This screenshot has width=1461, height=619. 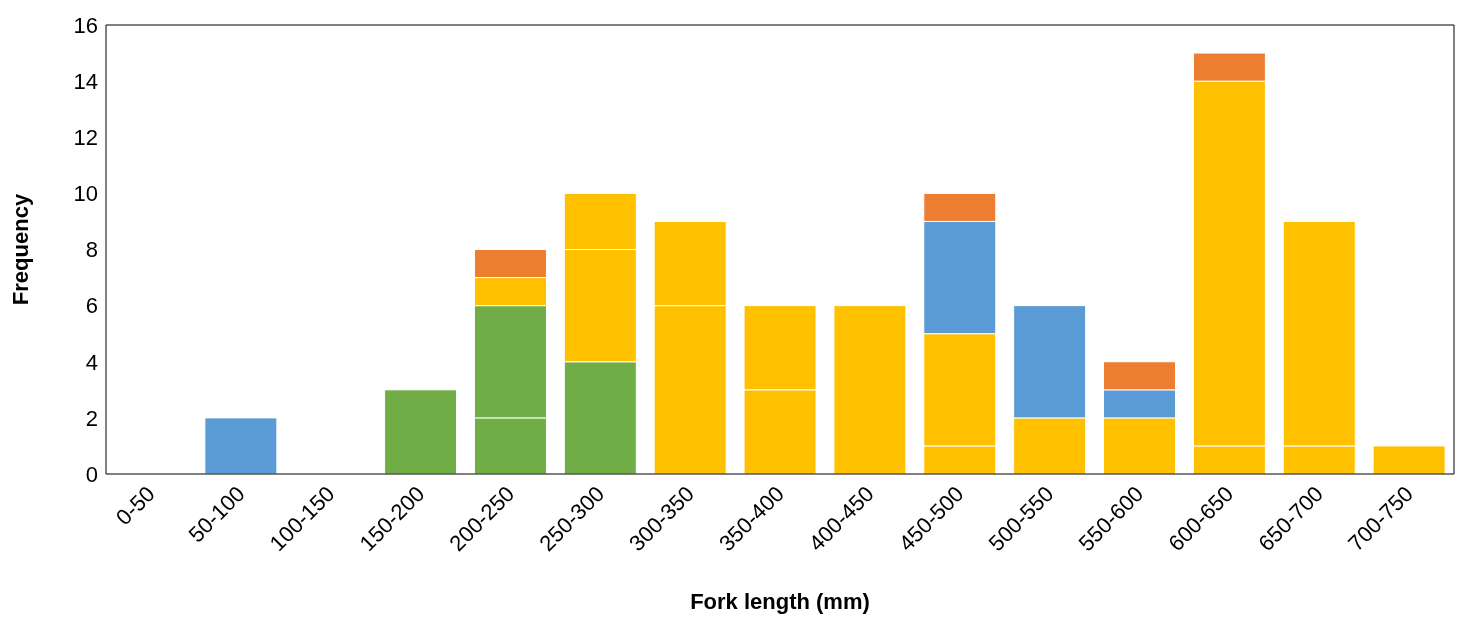 What do you see at coordinates (91, 474) in the screenshot?
I see `y-tick-label: 0` at bounding box center [91, 474].